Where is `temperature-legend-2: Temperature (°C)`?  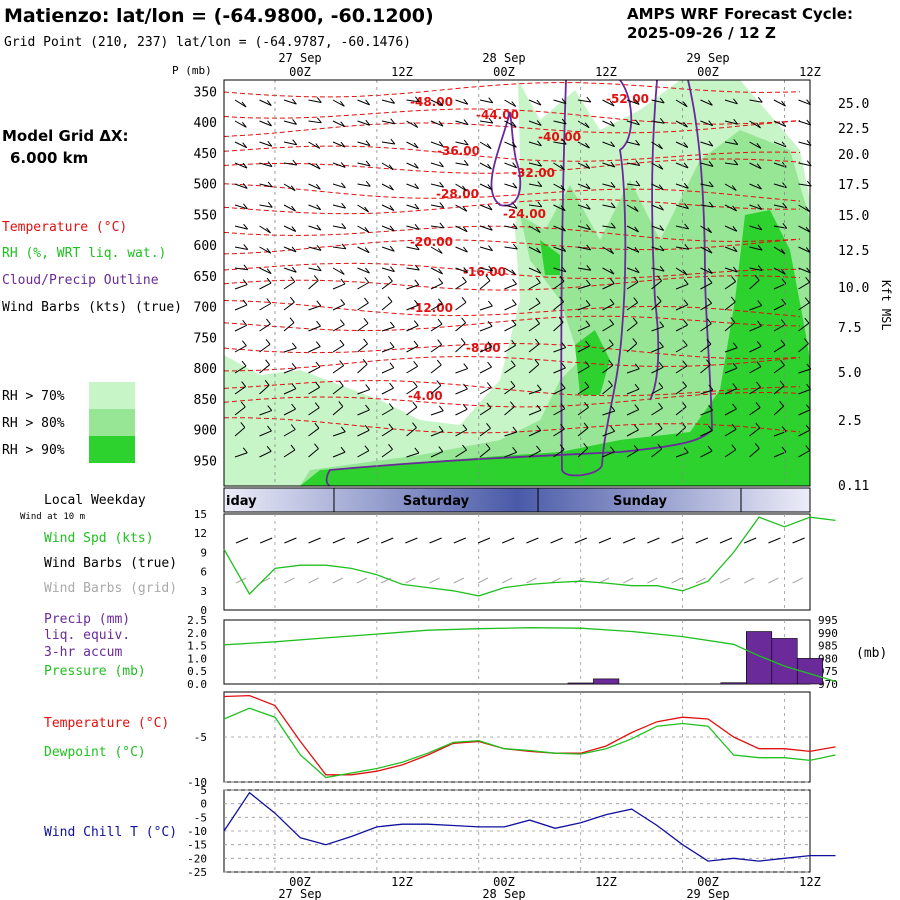 temperature-legend-2: Temperature (°C) is located at coordinates (106, 723).